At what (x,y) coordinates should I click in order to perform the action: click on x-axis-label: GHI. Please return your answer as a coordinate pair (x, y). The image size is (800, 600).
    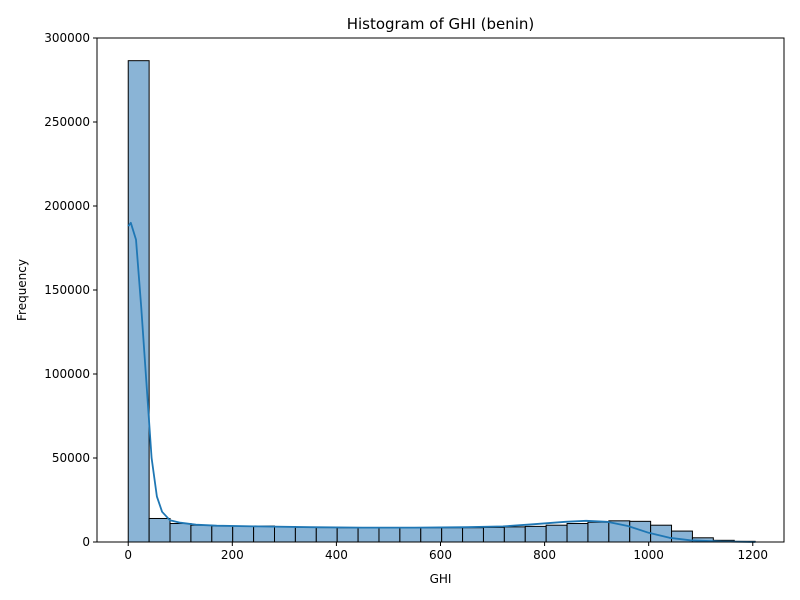
    Looking at the image, I should click on (441, 579).